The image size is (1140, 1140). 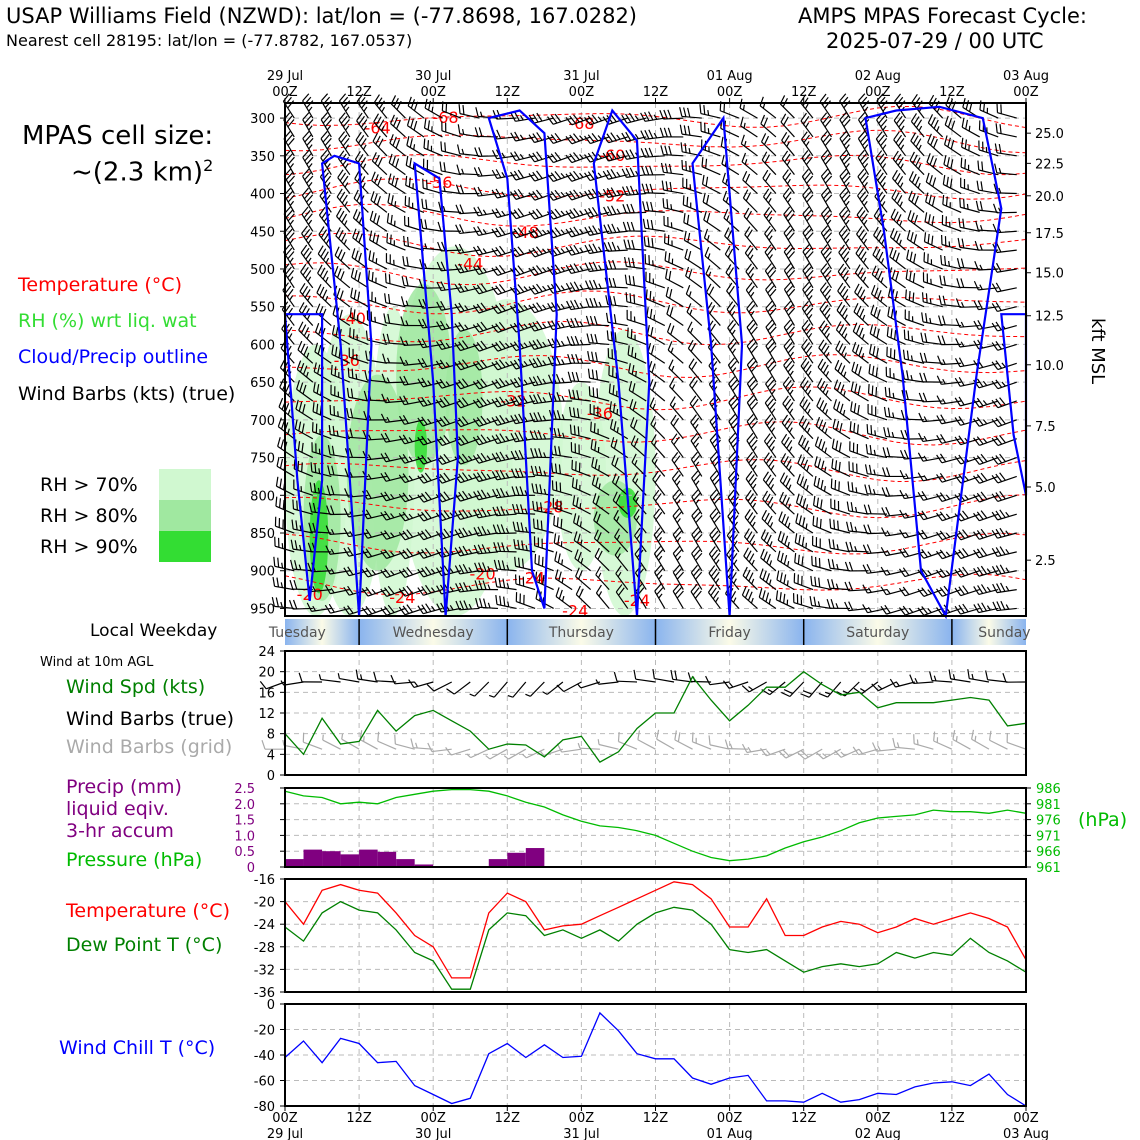 What do you see at coordinates (1048, 868) in the screenshot?
I see `pressure-tick-label: 961` at bounding box center [1048, 868].